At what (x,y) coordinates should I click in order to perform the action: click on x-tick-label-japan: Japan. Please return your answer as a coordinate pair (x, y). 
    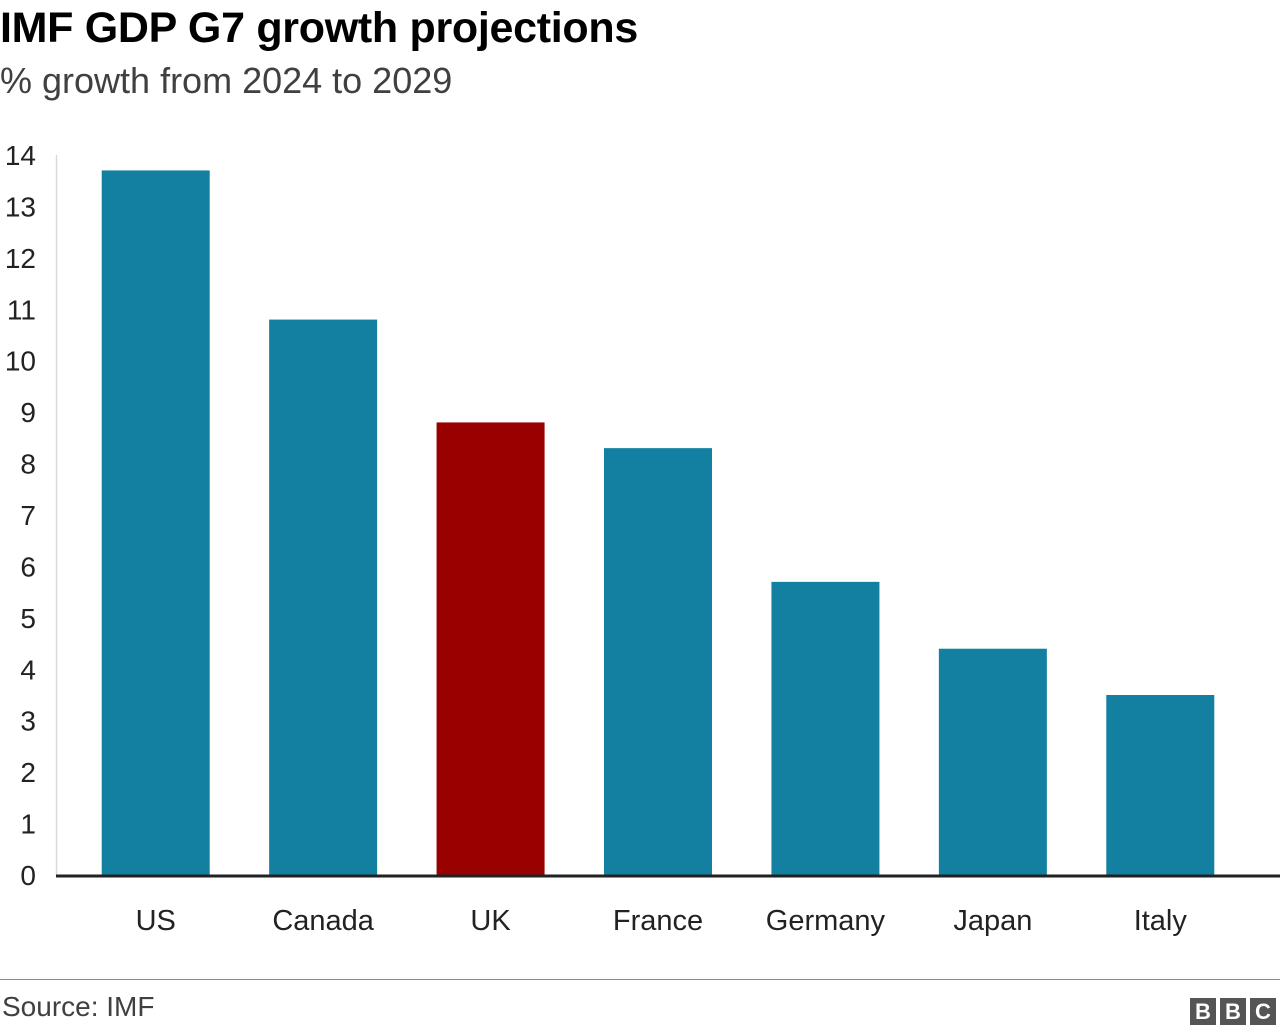
    Looking at the image, I should click on (992, 921).